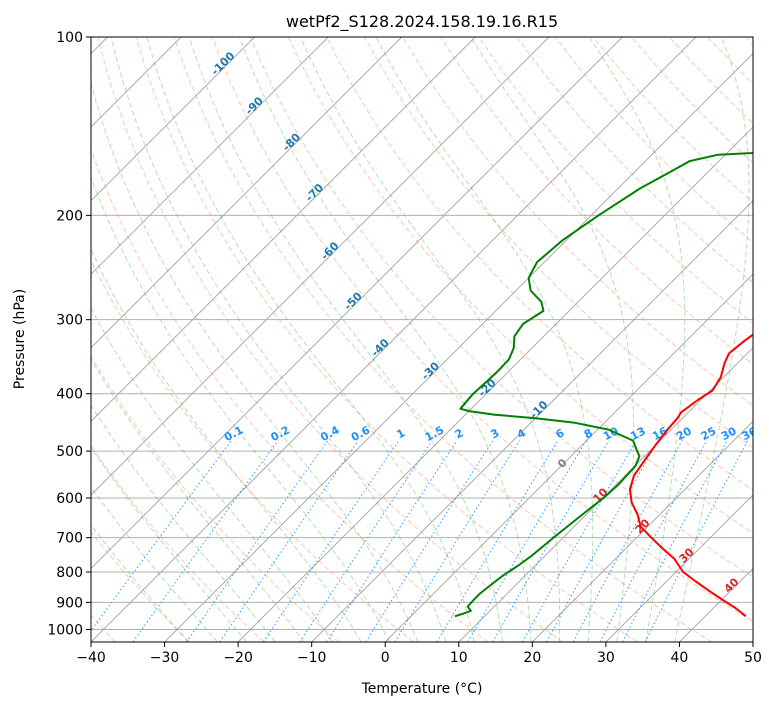 The height and width of the screenshot is (708, 775). I want to click on x-tick-label: 50, so click(753, 658).